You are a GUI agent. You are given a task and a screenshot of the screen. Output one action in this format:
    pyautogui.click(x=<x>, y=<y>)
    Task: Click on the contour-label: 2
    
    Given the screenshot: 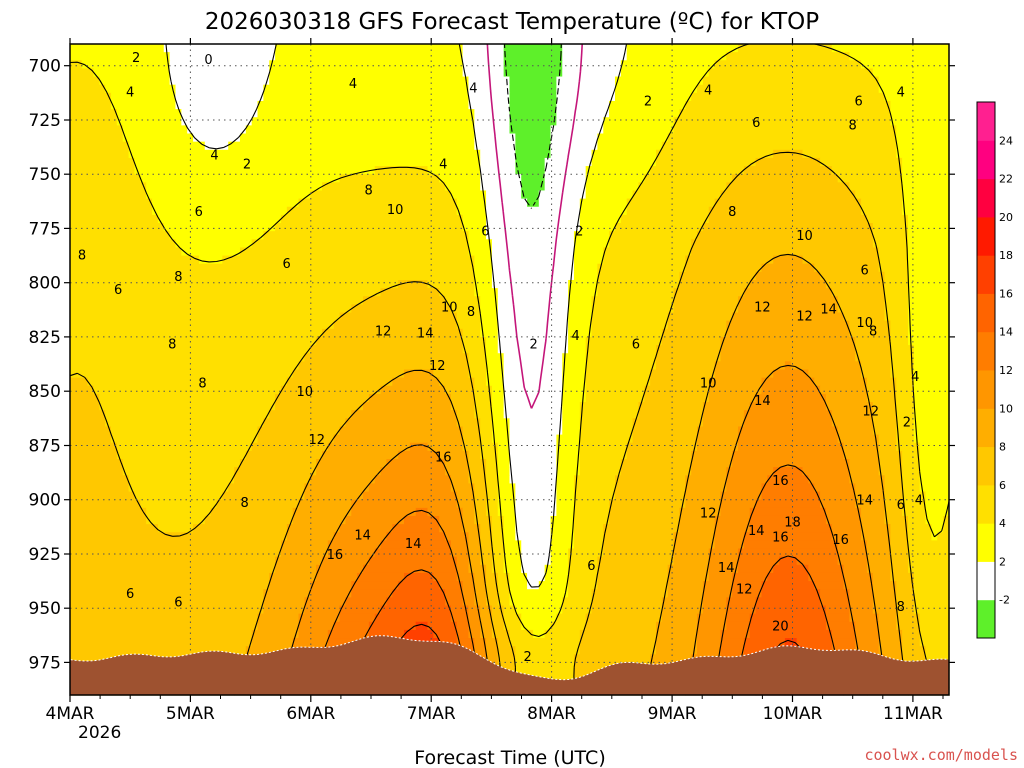 What is the action you would take?
    pyautogui.click(x=247, y=164)
    